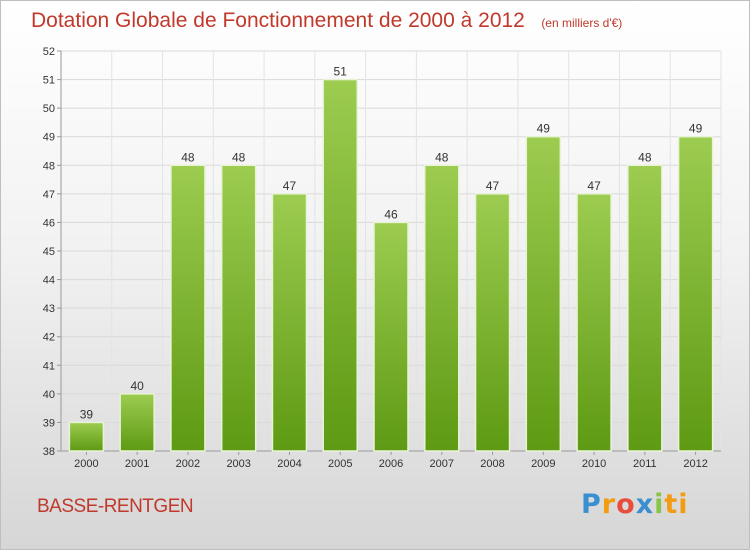 The image size is (750, 550). Describe the element at coordinates (49, 195) in the screenshot. I see `y-tick-label: 47` at that location.